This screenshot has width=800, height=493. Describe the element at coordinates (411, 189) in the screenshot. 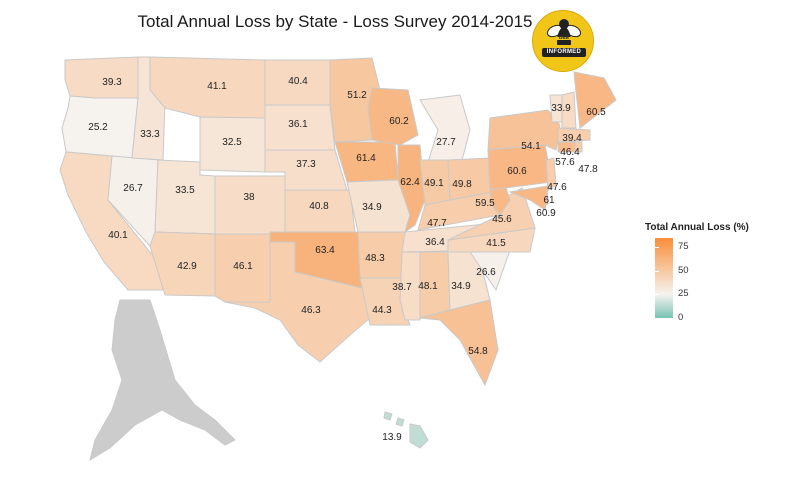

I see `state-il` at that location.